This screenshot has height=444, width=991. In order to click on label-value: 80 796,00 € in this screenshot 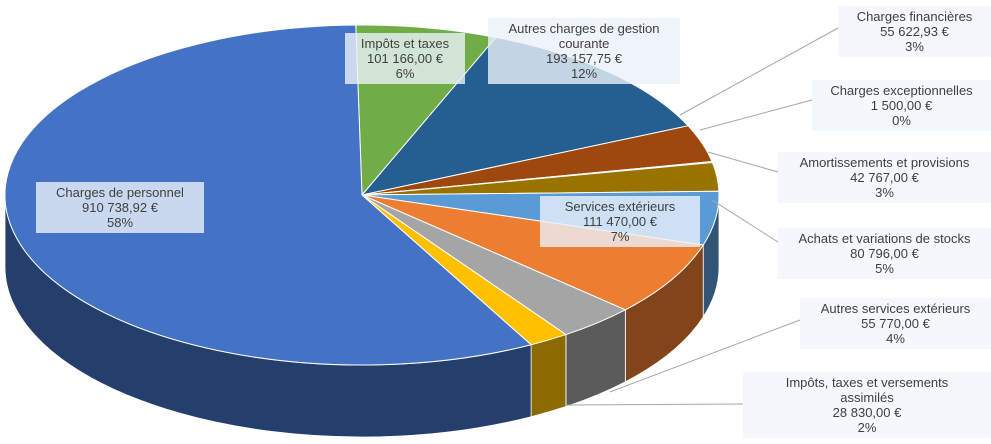, I will do `click(884, 253)`.